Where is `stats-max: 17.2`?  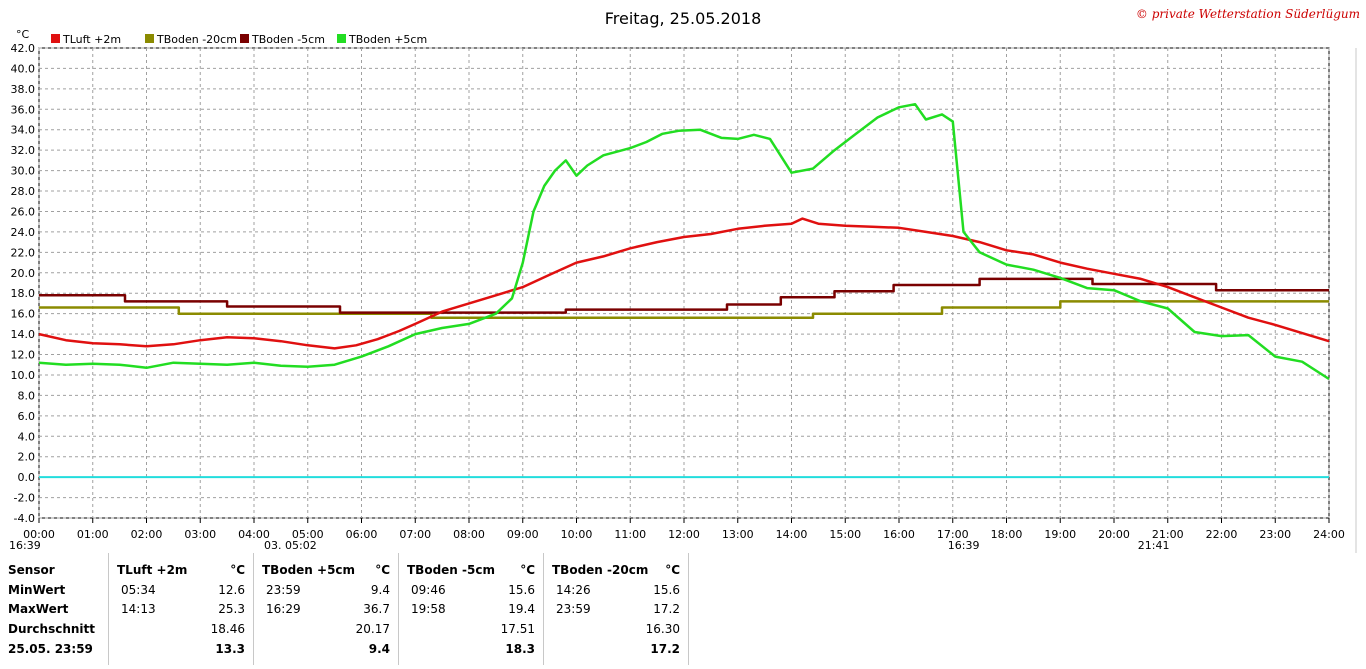
stats-max: 17.2 is located at coordinates (666, 609).